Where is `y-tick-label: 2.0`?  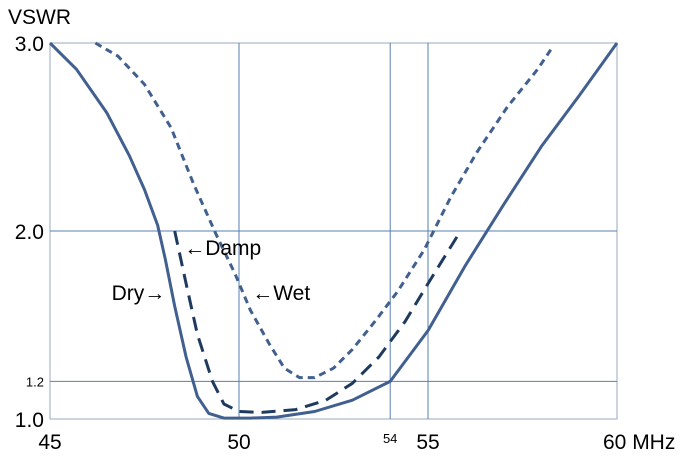 y-tick-label: 2.0 is located at coordinates (29, 232).